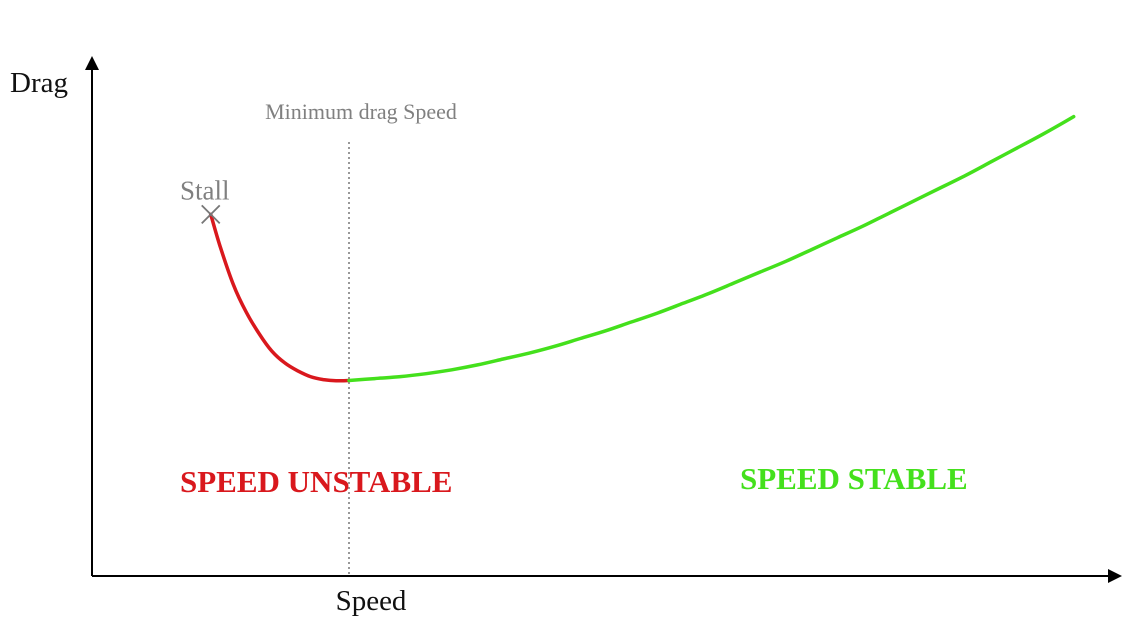 The image size is (1138, 626). What do you see at coordinates (279, 297) in the screenshot?
I see `drag-curve-unstable` at bounding box center [279, 297].